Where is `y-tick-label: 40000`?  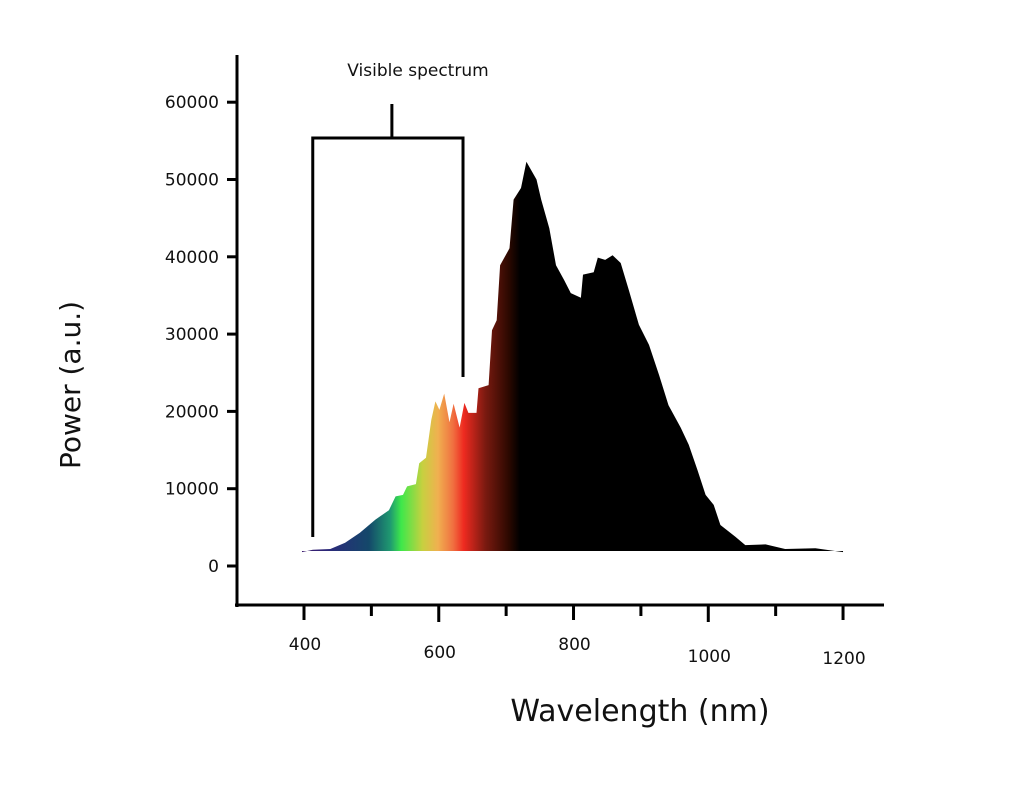
y-tick-label: 40000 is located at coordinates (192, 258).